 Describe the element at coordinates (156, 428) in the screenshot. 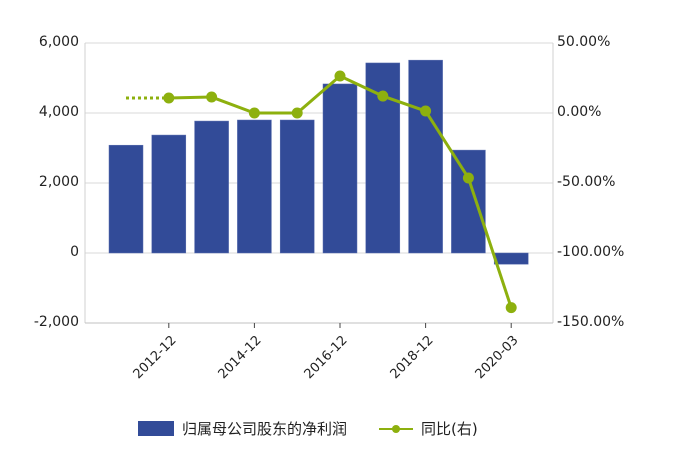

I see `legend-bar-swatch` at that location.